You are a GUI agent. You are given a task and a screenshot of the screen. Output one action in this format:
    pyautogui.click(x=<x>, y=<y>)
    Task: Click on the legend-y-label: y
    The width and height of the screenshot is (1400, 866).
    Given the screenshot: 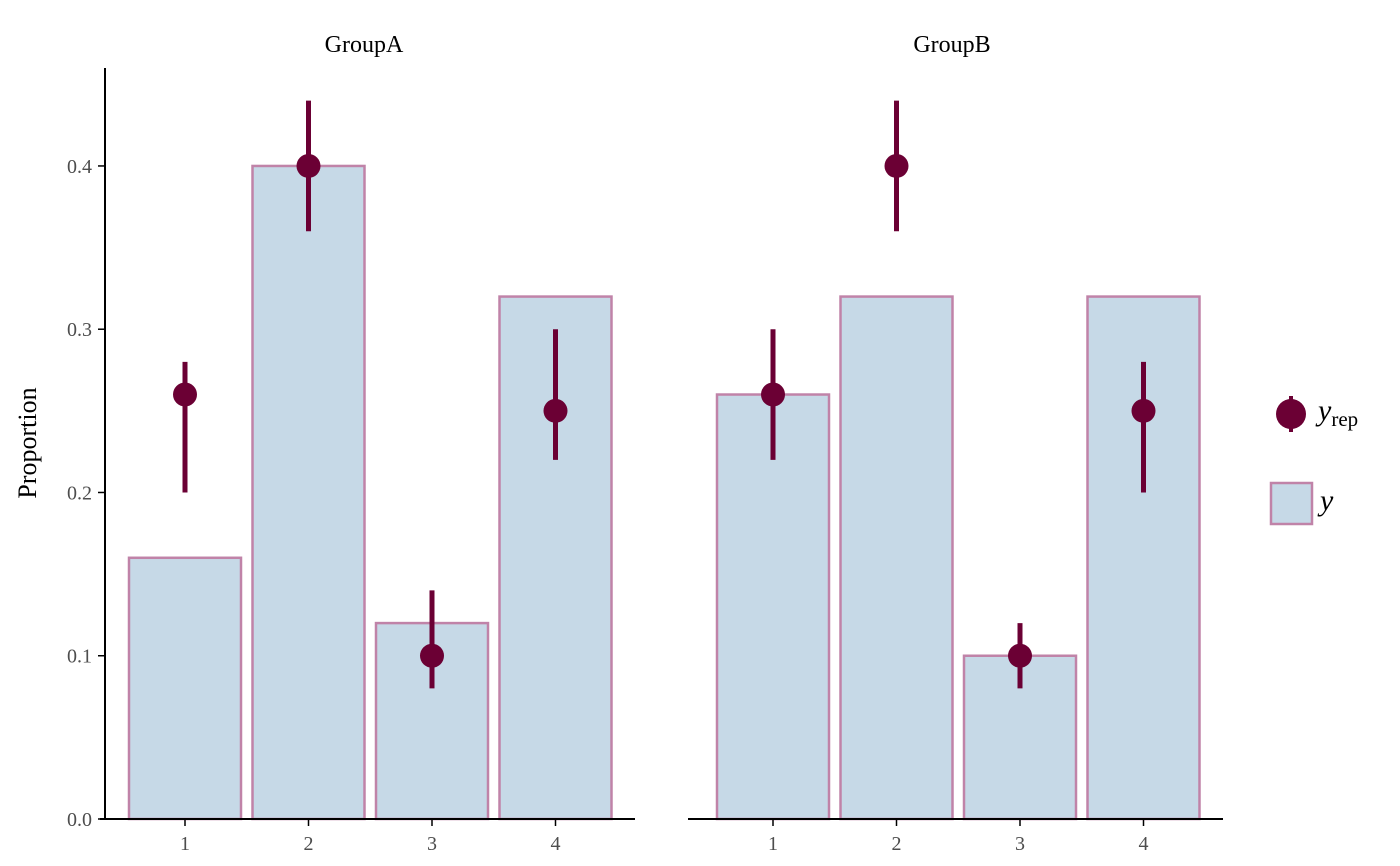 What is the action you would take?
    pyautogui.click(x=1325, y=500)
    